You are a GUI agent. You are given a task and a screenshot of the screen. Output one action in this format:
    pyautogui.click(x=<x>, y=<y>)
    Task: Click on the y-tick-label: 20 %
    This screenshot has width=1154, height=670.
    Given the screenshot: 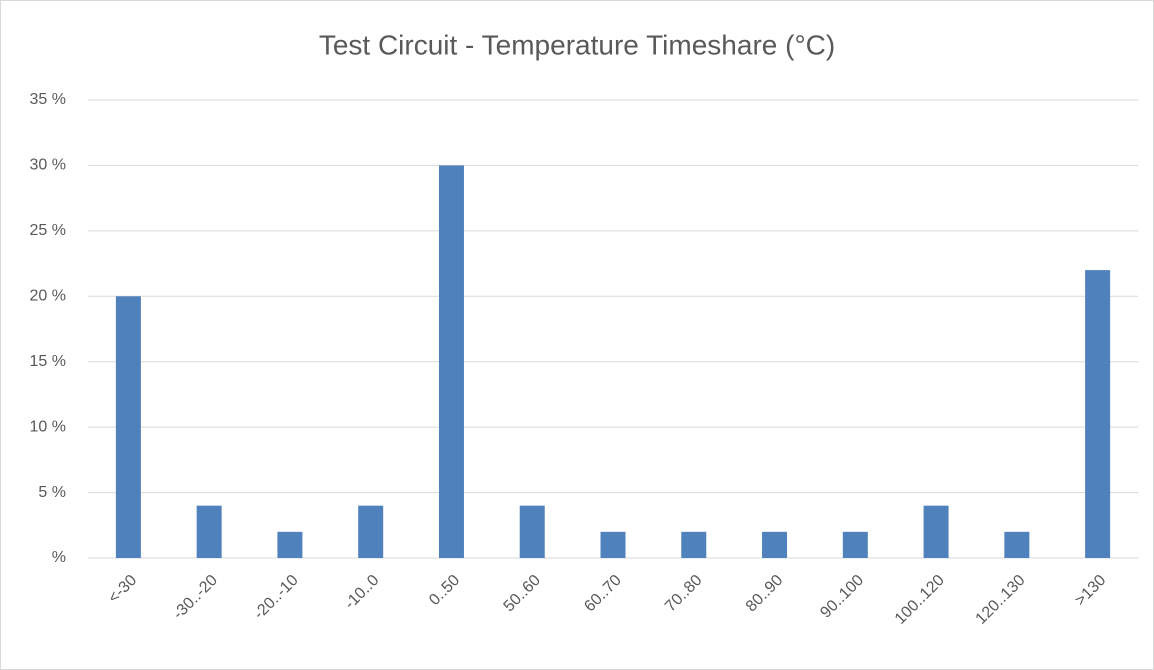 What is the action you would take?
    pyautogui.click(x=48, y=296)
    